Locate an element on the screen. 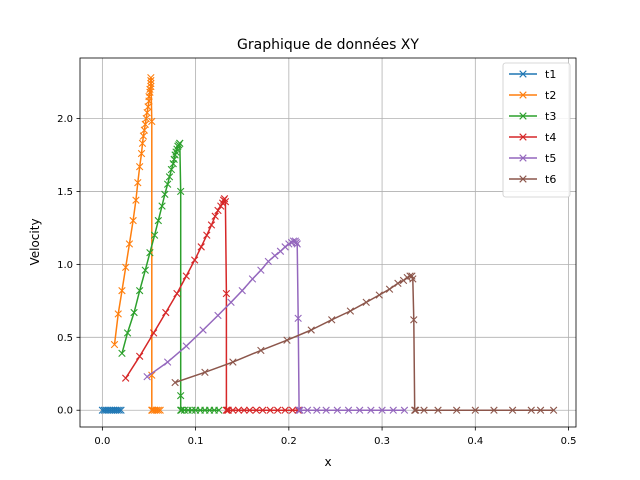 The image size is (640, 480). series-t4 is located at coordinates (211, 304).